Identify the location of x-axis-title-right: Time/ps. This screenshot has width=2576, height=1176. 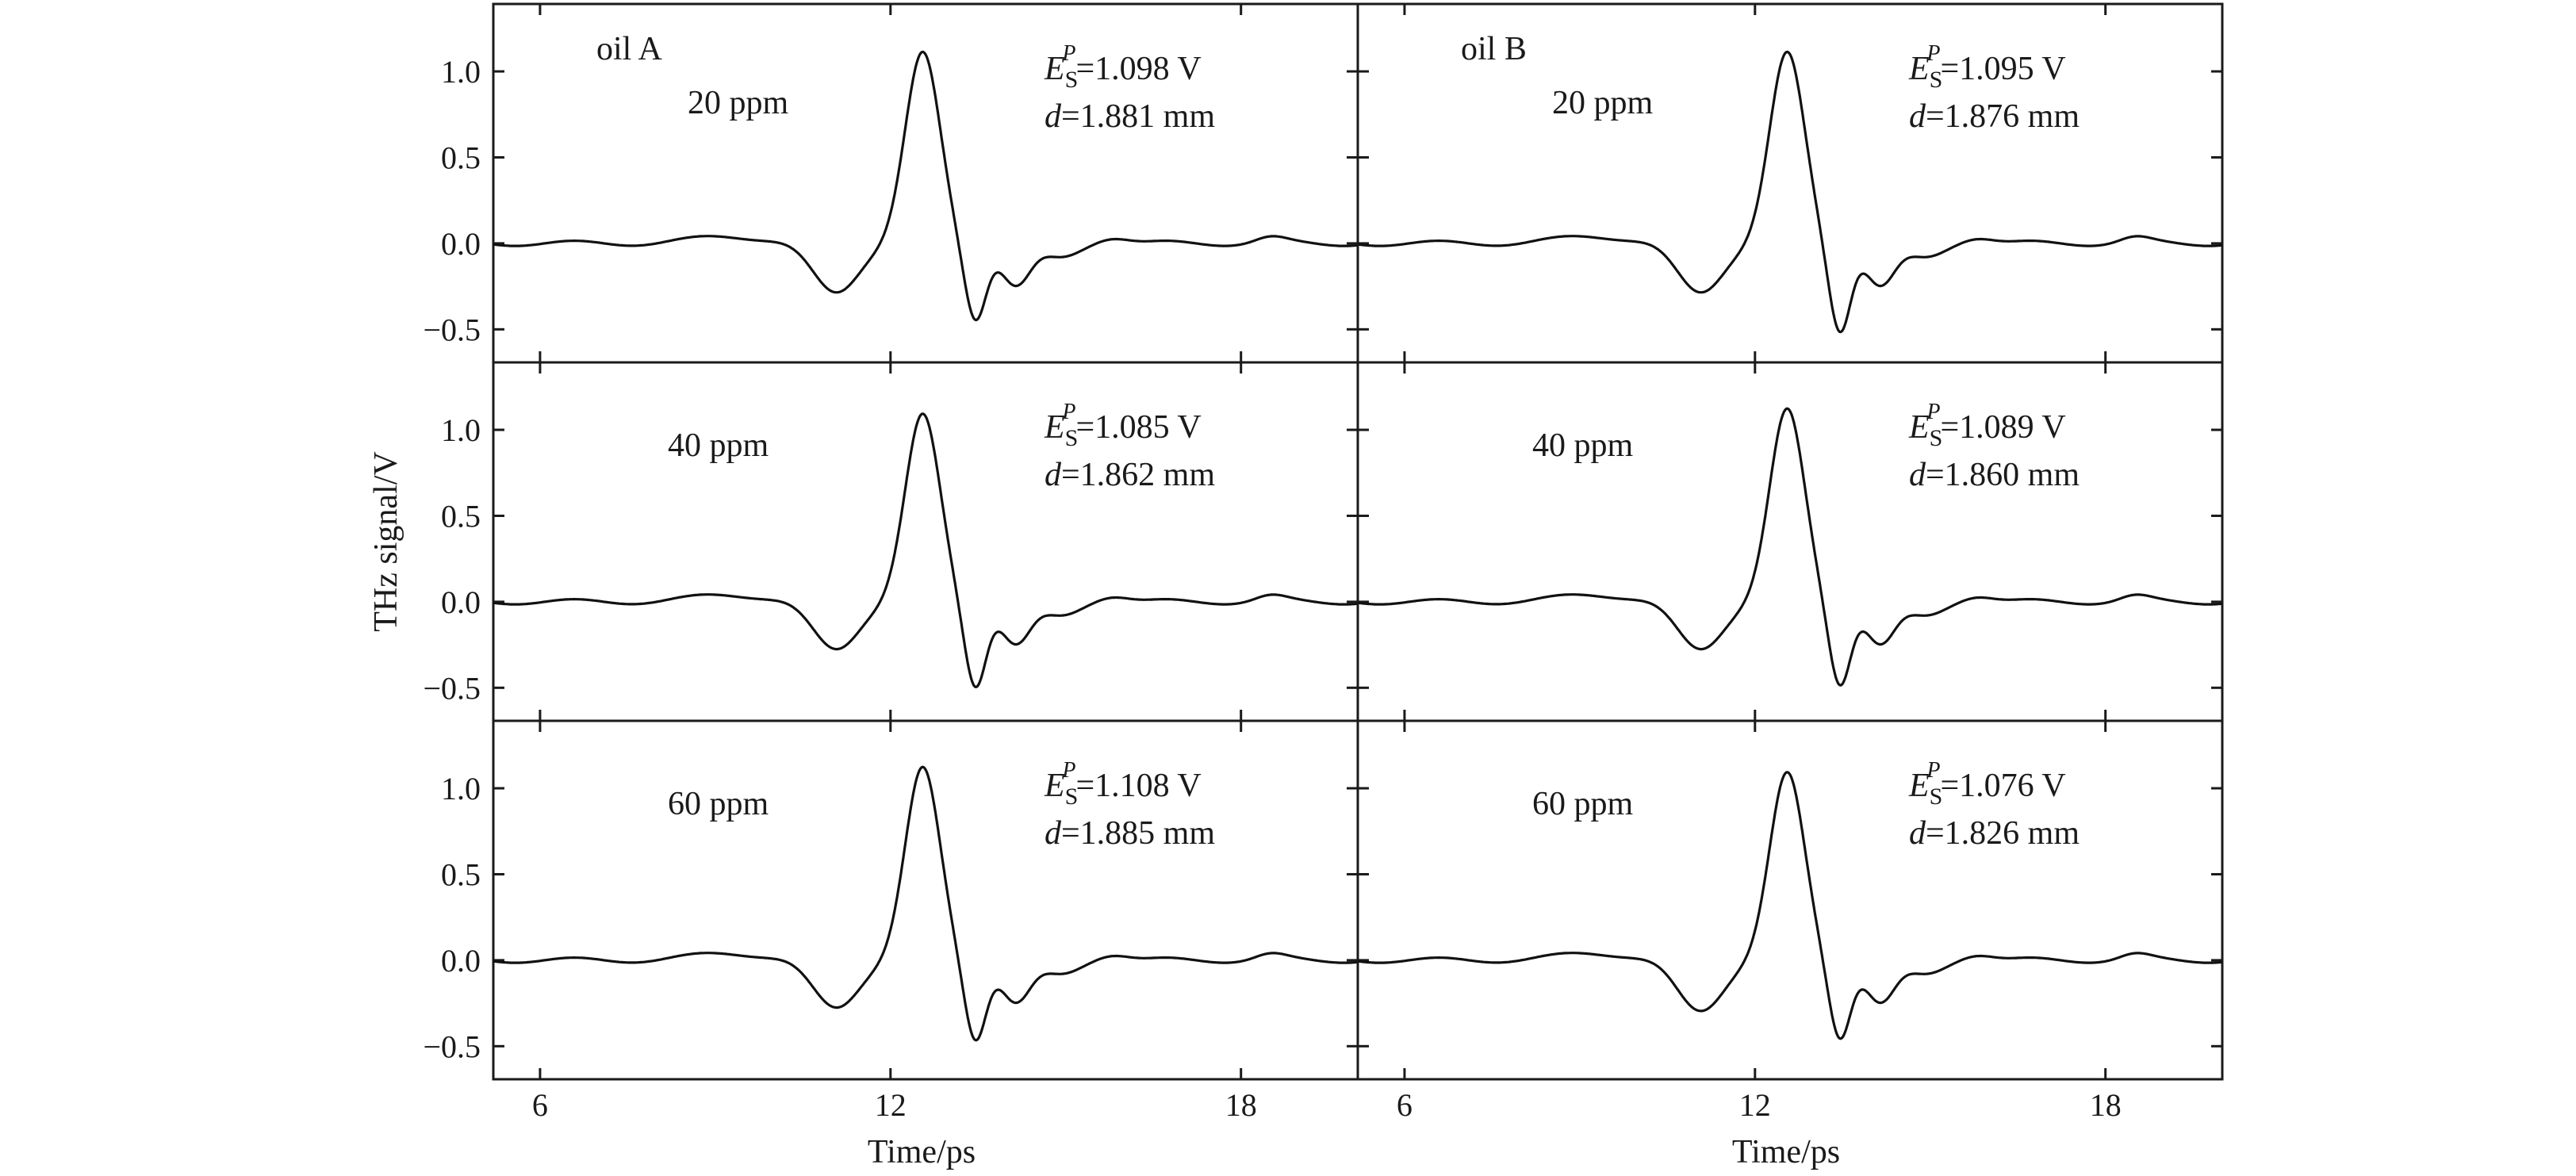
(1786, 1152).